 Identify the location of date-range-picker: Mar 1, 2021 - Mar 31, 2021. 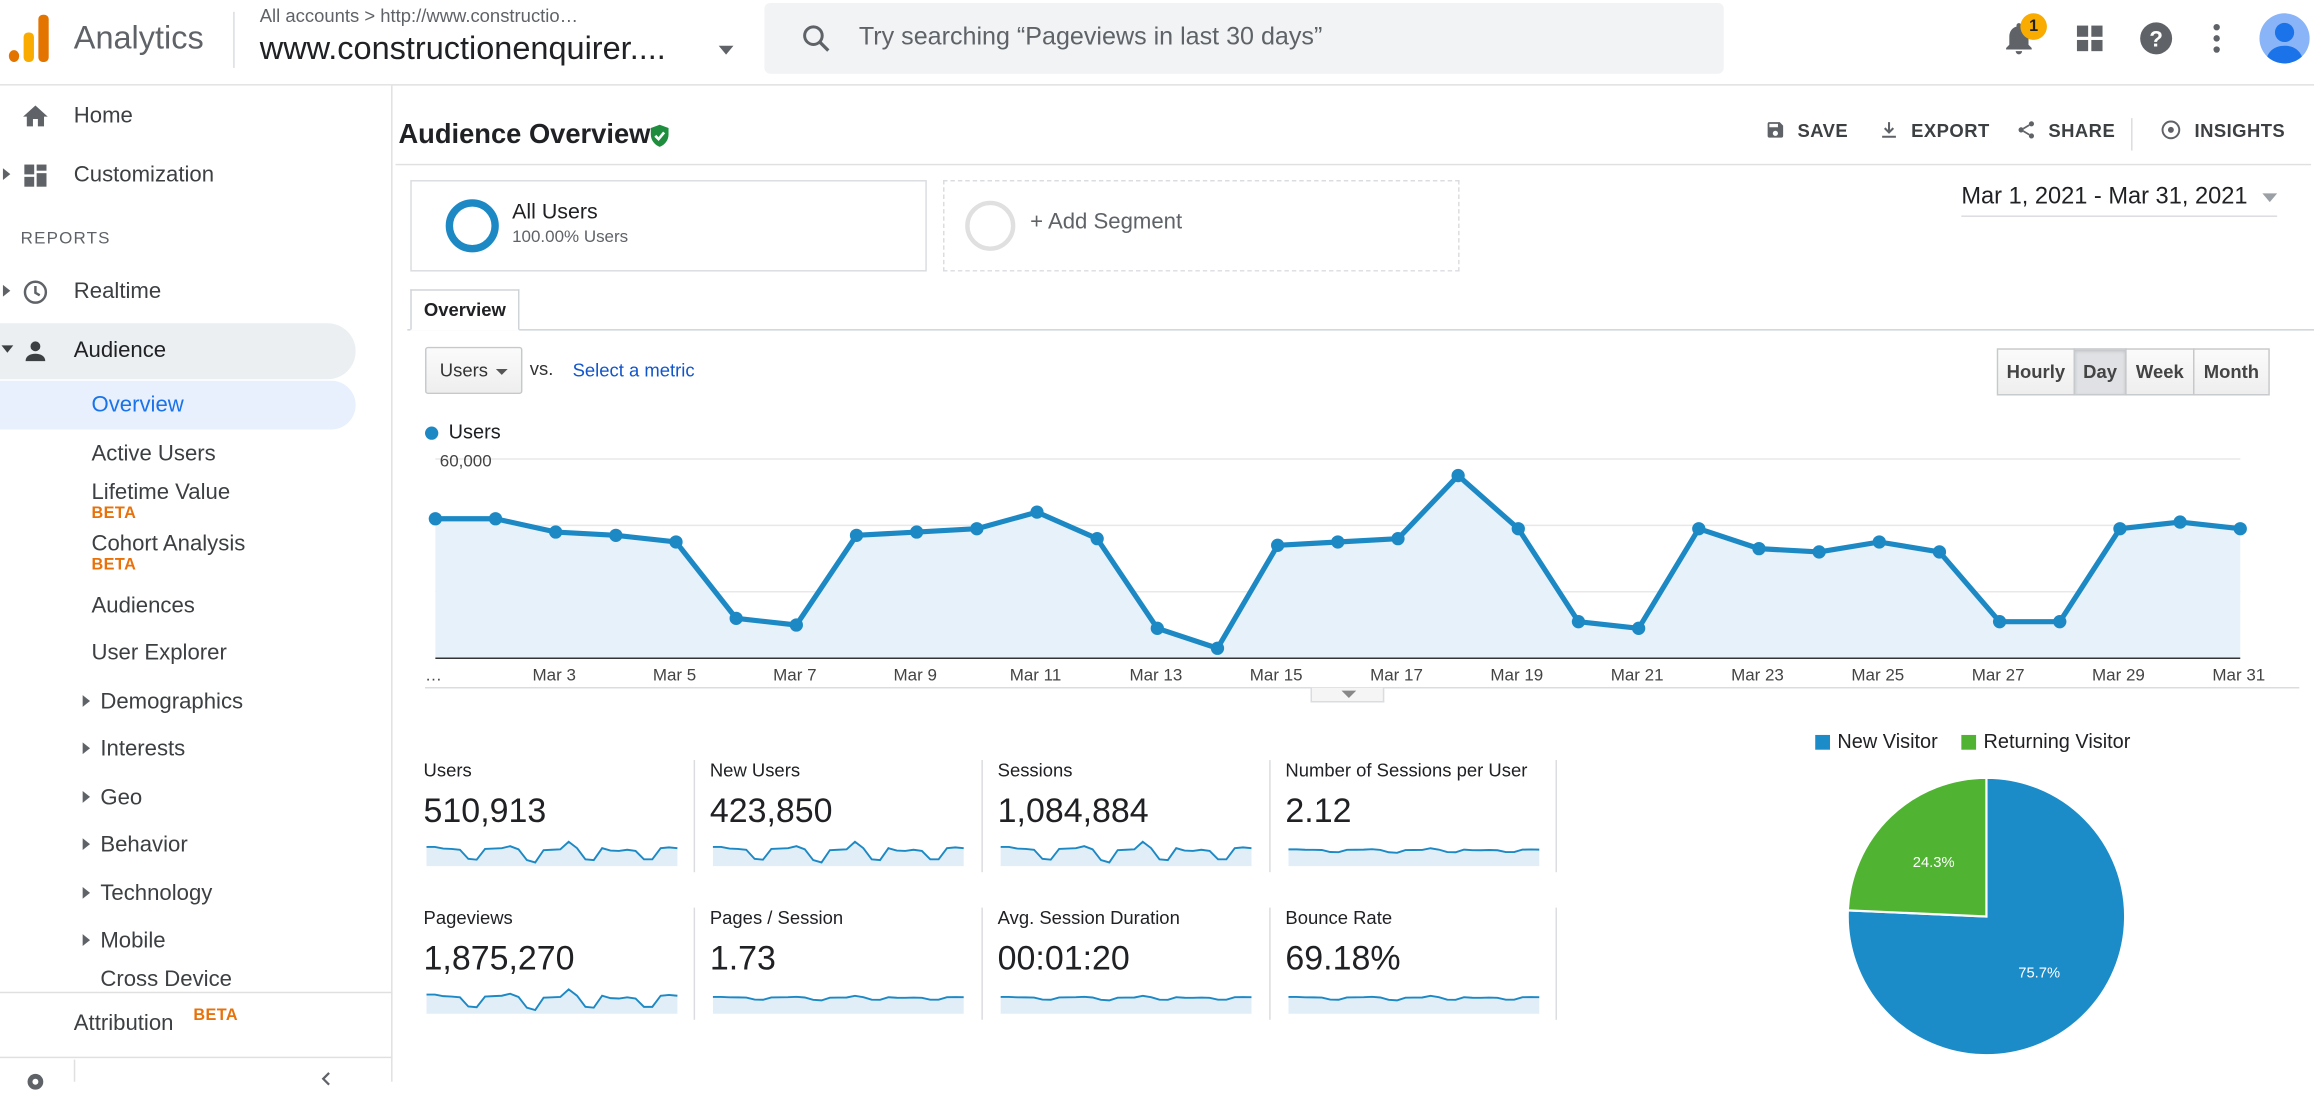
(2119, 200).